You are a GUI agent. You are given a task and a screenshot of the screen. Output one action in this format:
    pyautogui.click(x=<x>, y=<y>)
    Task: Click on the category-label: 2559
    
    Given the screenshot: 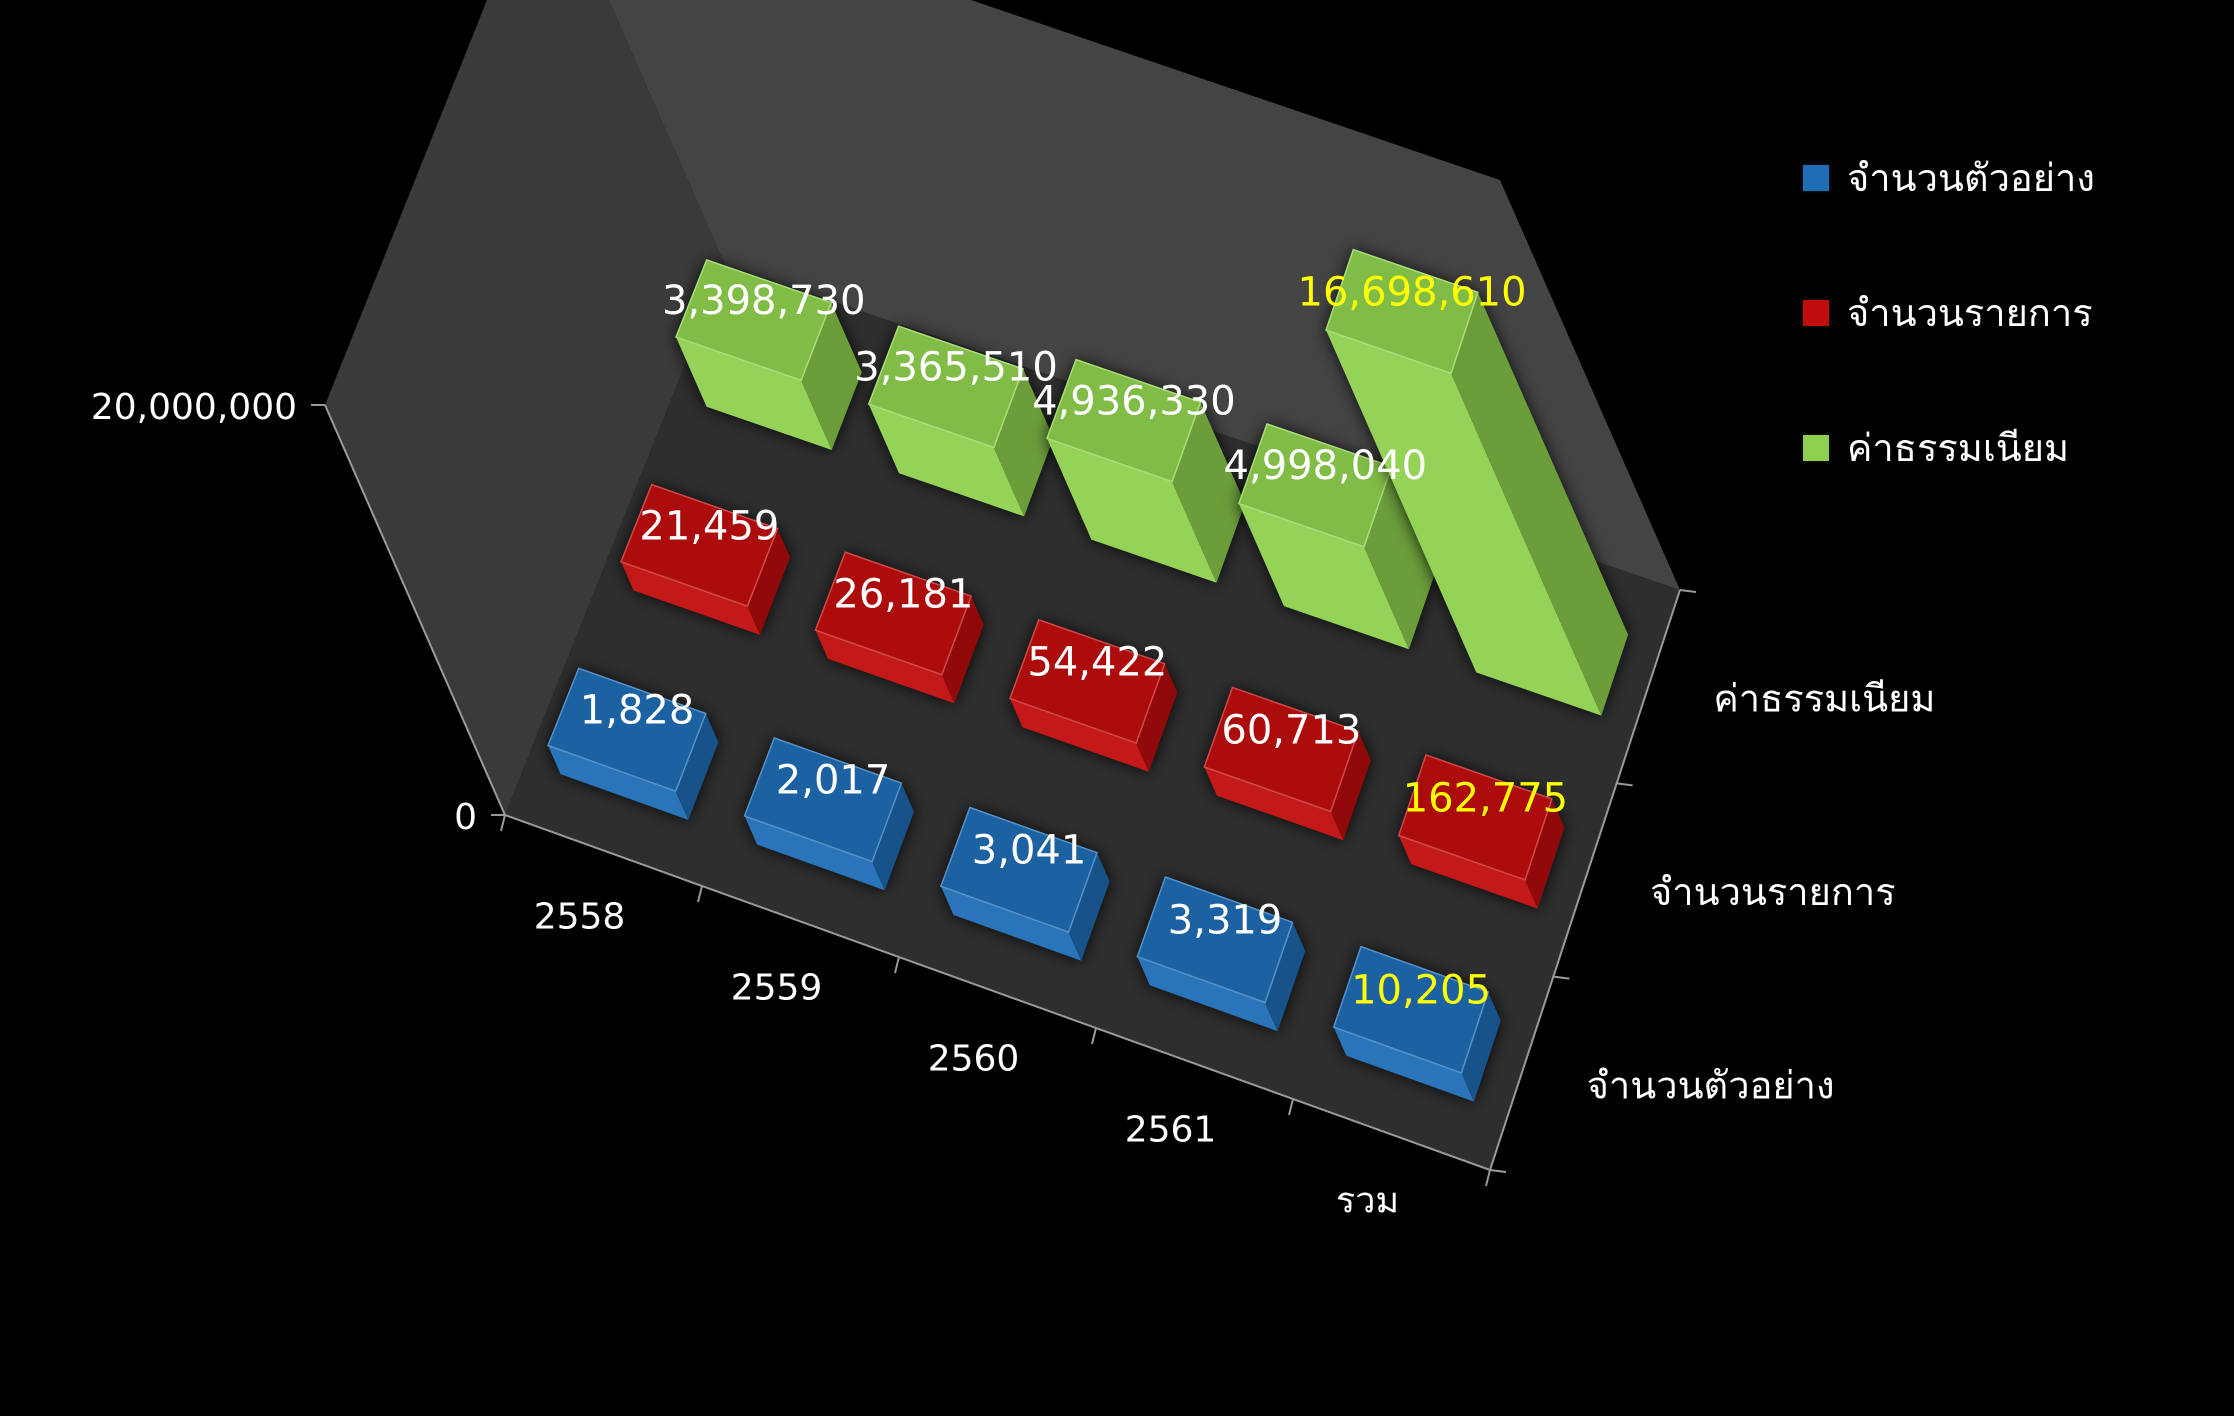 What is the action you would take?
    pyautogui.click(x=777, y=988)
    